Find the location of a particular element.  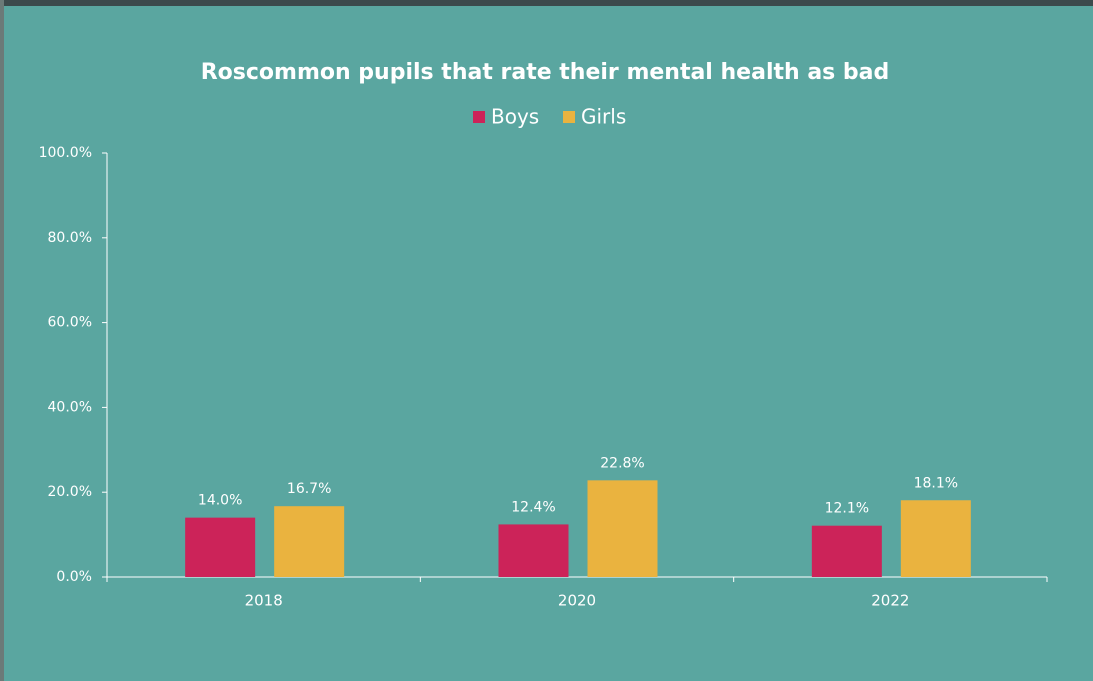

y-tick-label: 20.0% is located at coordinates (70, 492).